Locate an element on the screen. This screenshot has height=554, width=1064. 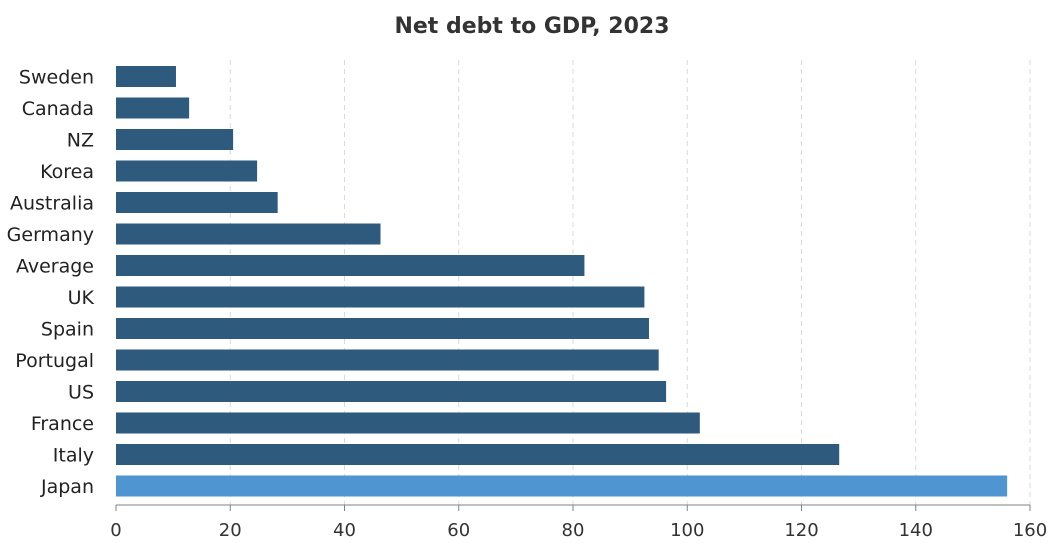
bar-uk is located at coordinates (380, 297).